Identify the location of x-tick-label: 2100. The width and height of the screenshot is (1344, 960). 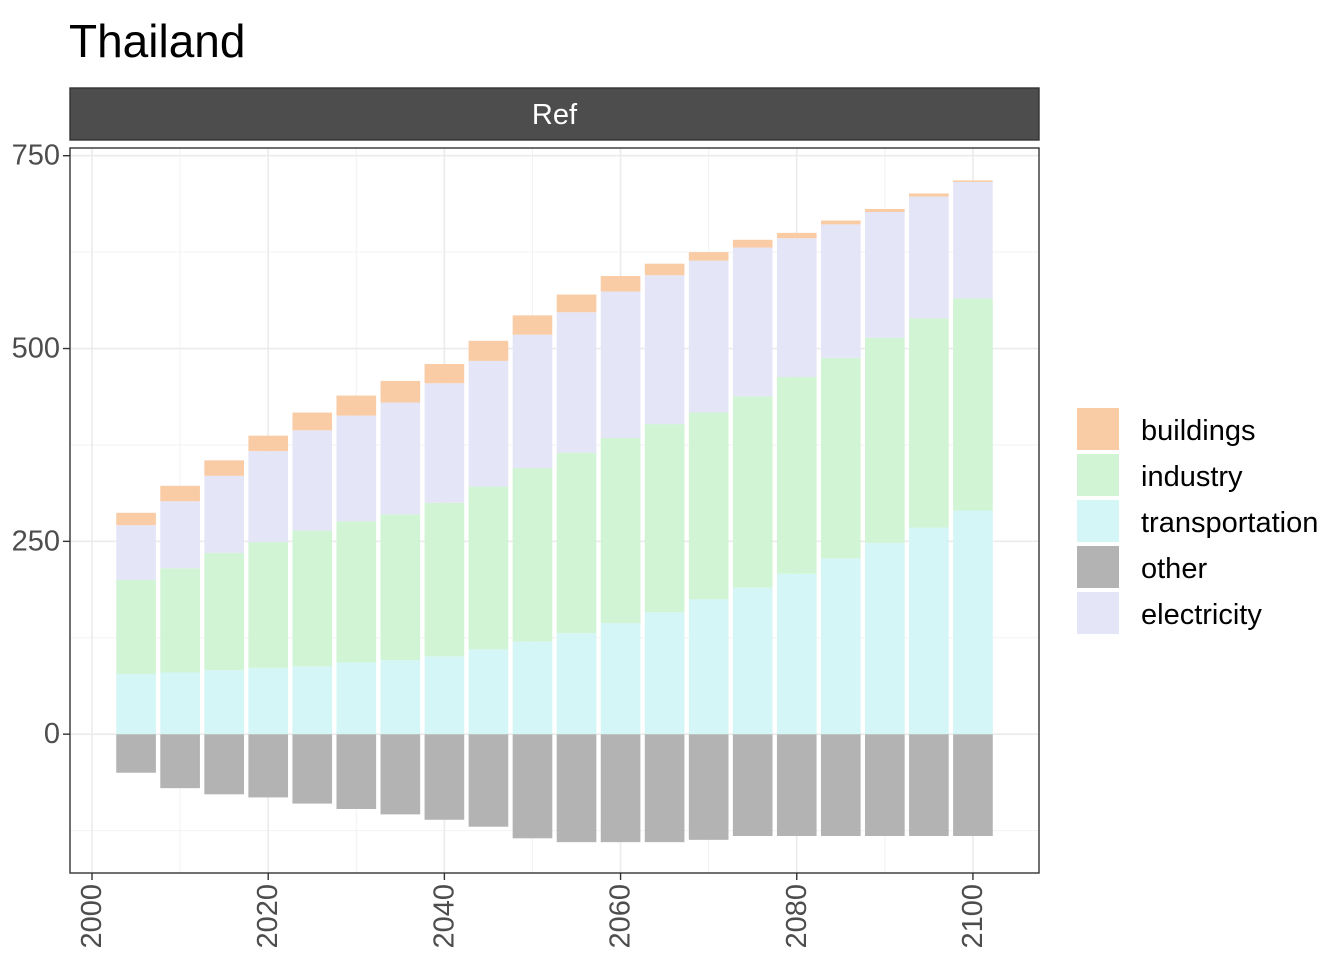
(973, 916).